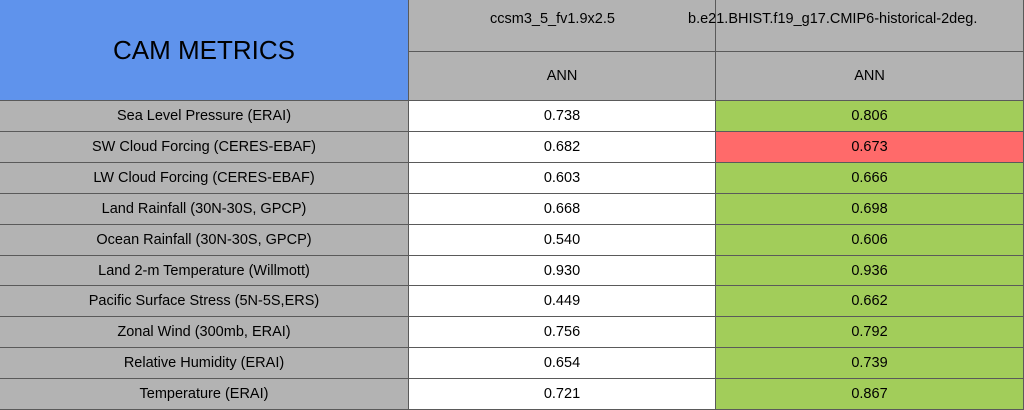 Image resolution: width=1024 pixels, height=410 pixels. I want to click on value-cell: 0.930, so click(562, 271).